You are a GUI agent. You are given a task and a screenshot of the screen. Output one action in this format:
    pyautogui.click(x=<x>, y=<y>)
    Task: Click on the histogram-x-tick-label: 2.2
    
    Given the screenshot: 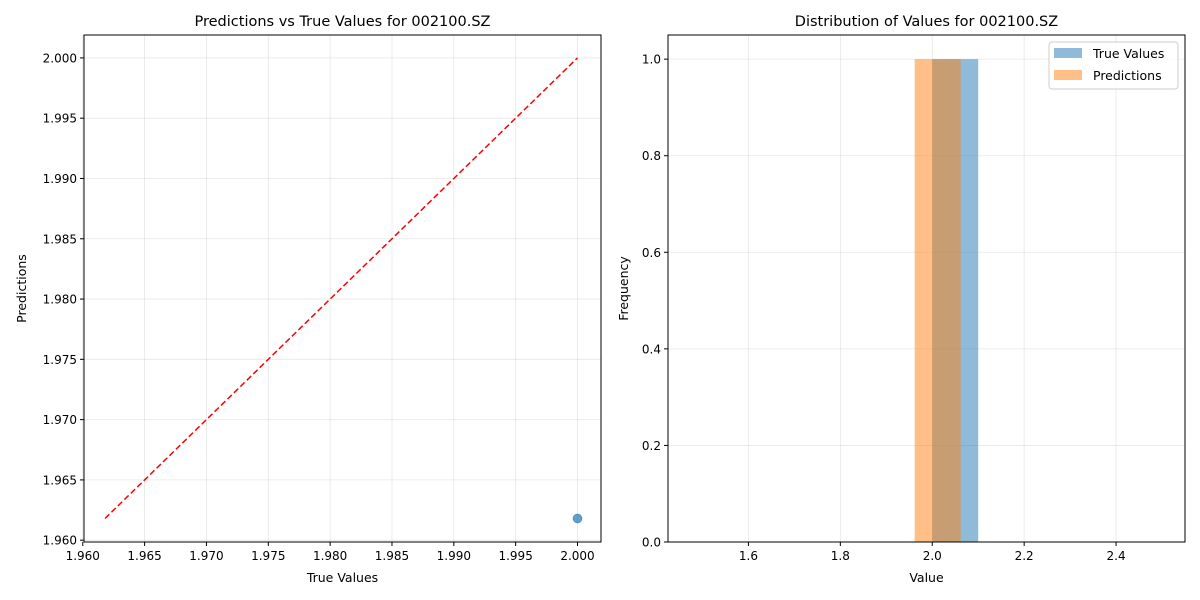 What is the action you would take?
    pyautogui.click(x=1024, y=556)
    